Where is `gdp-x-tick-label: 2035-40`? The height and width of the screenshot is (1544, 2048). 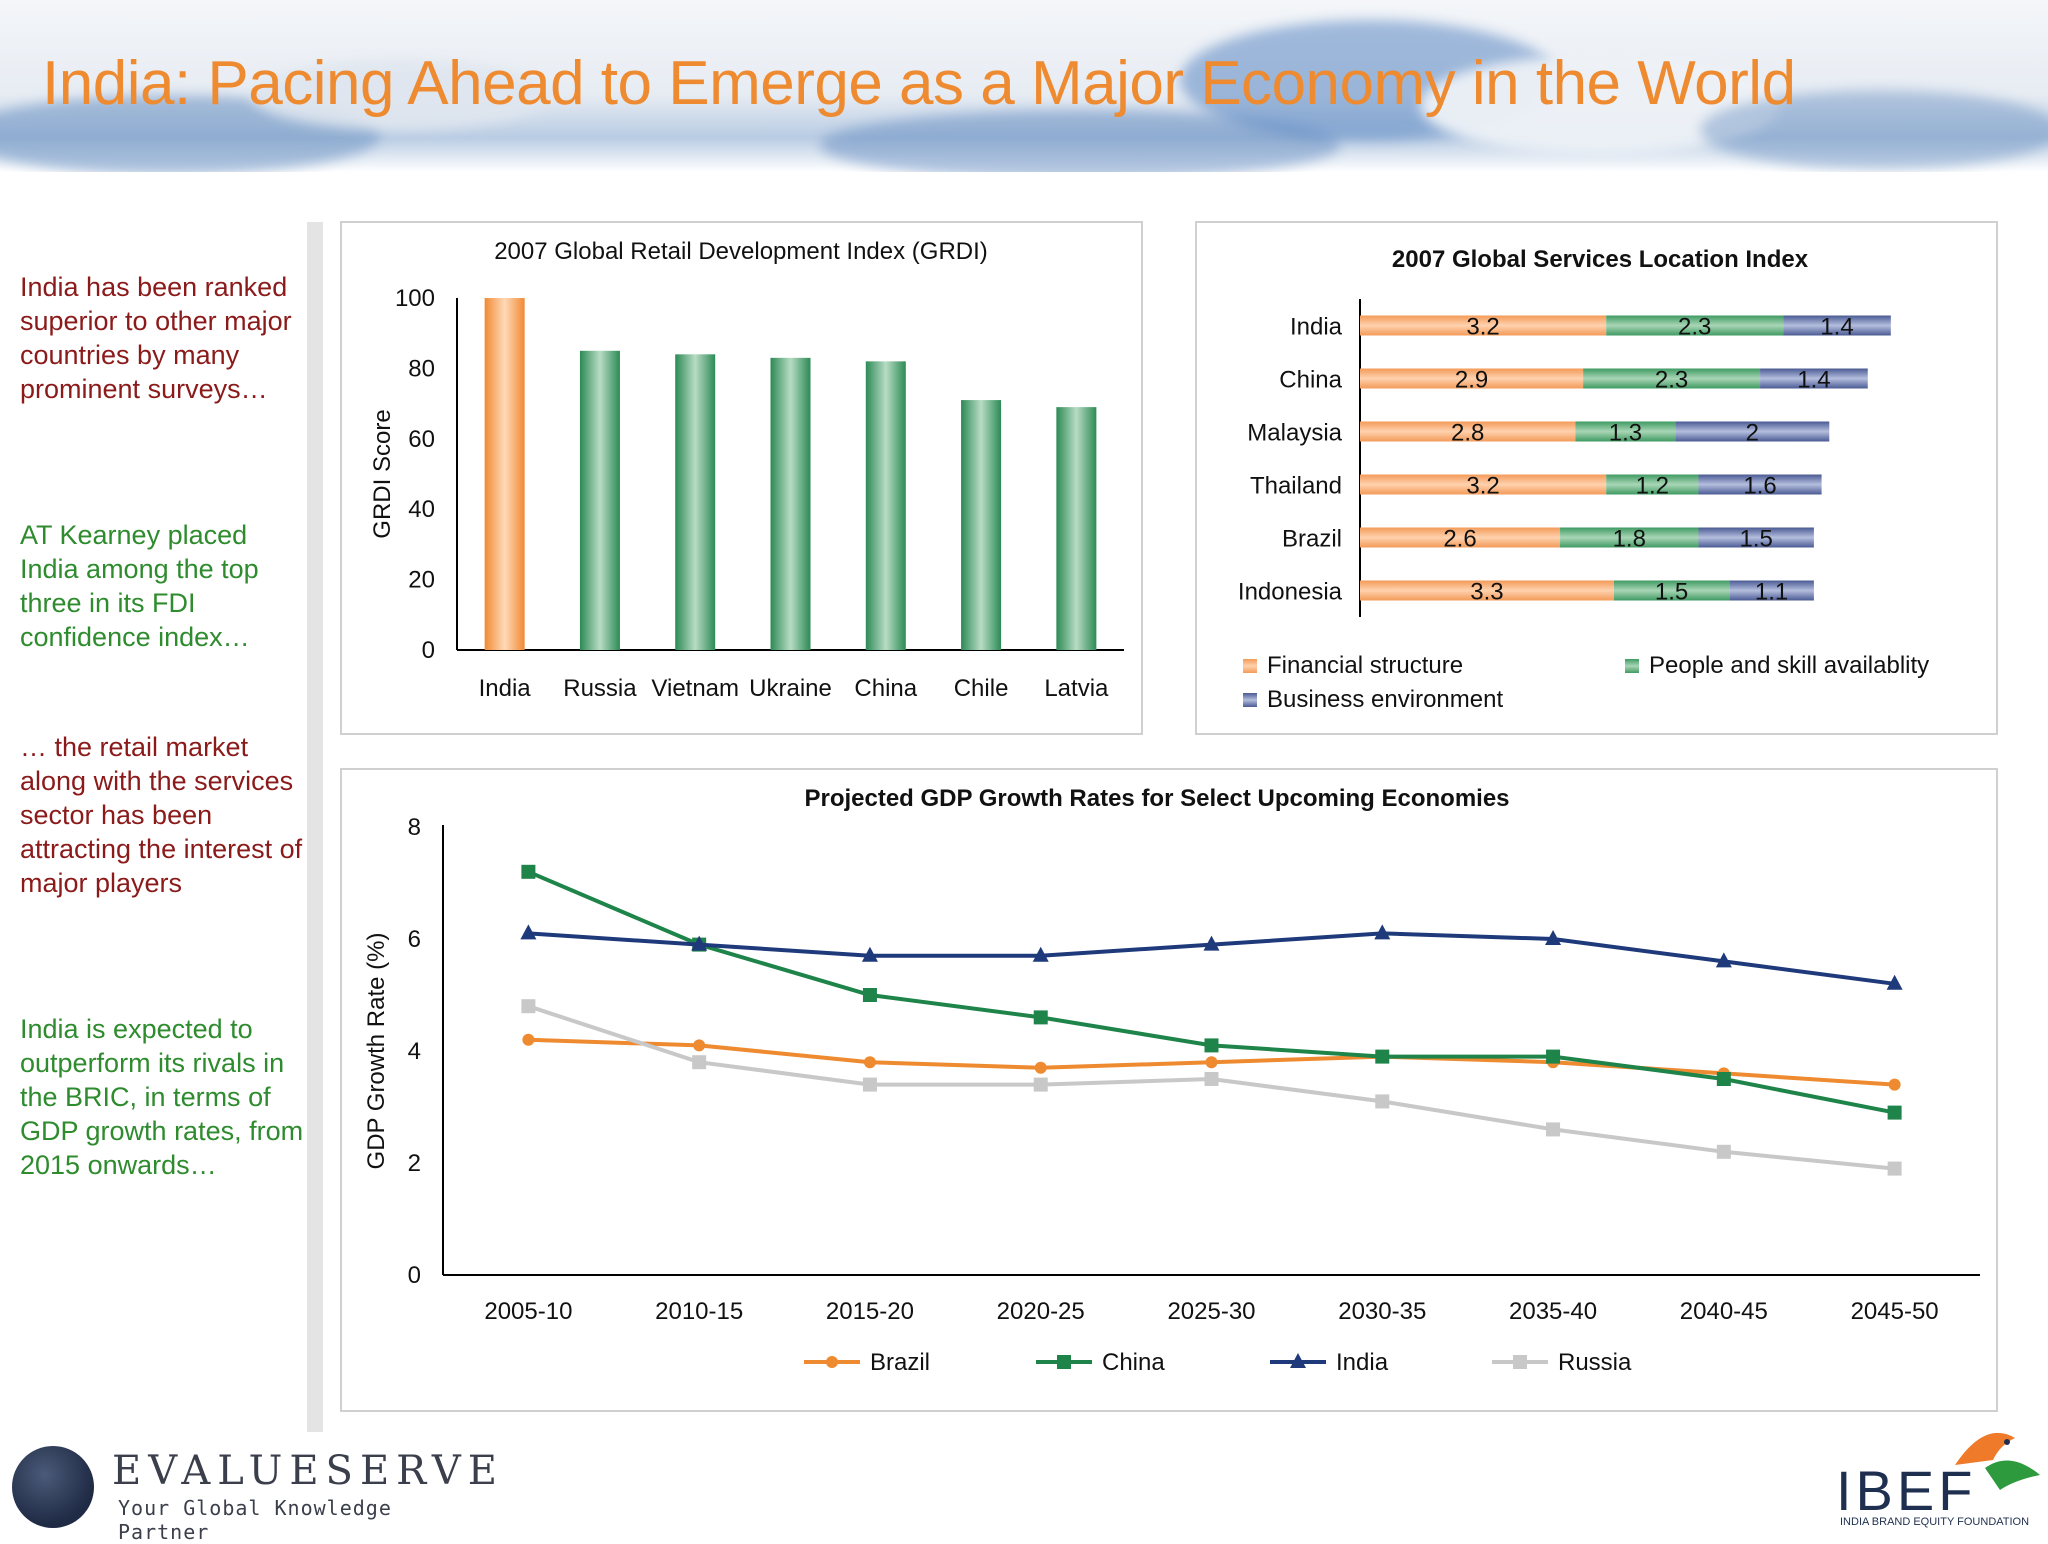
gdp-x-tick-label: 2035-40 is located at coordinates (1553, 1311).